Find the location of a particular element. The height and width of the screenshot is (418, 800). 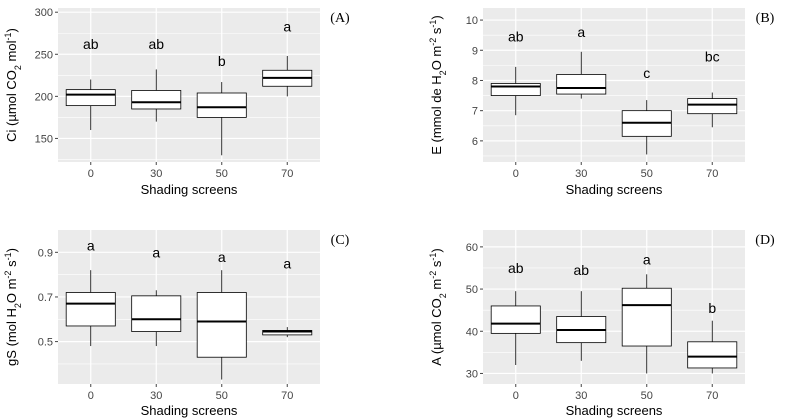

significance-letter: bc is located at coordinates (712, 56).